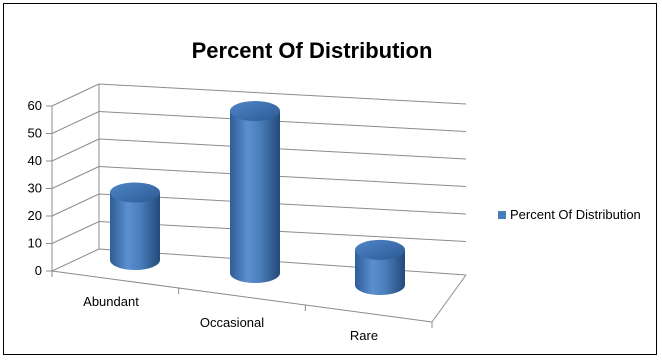 Image resolution: width=662 pixels, height=360 pixels. What do you see at coordinates (35, 188) in the screenshot?
I see `y-tick-label: 30` at bounding box center [35, 188].